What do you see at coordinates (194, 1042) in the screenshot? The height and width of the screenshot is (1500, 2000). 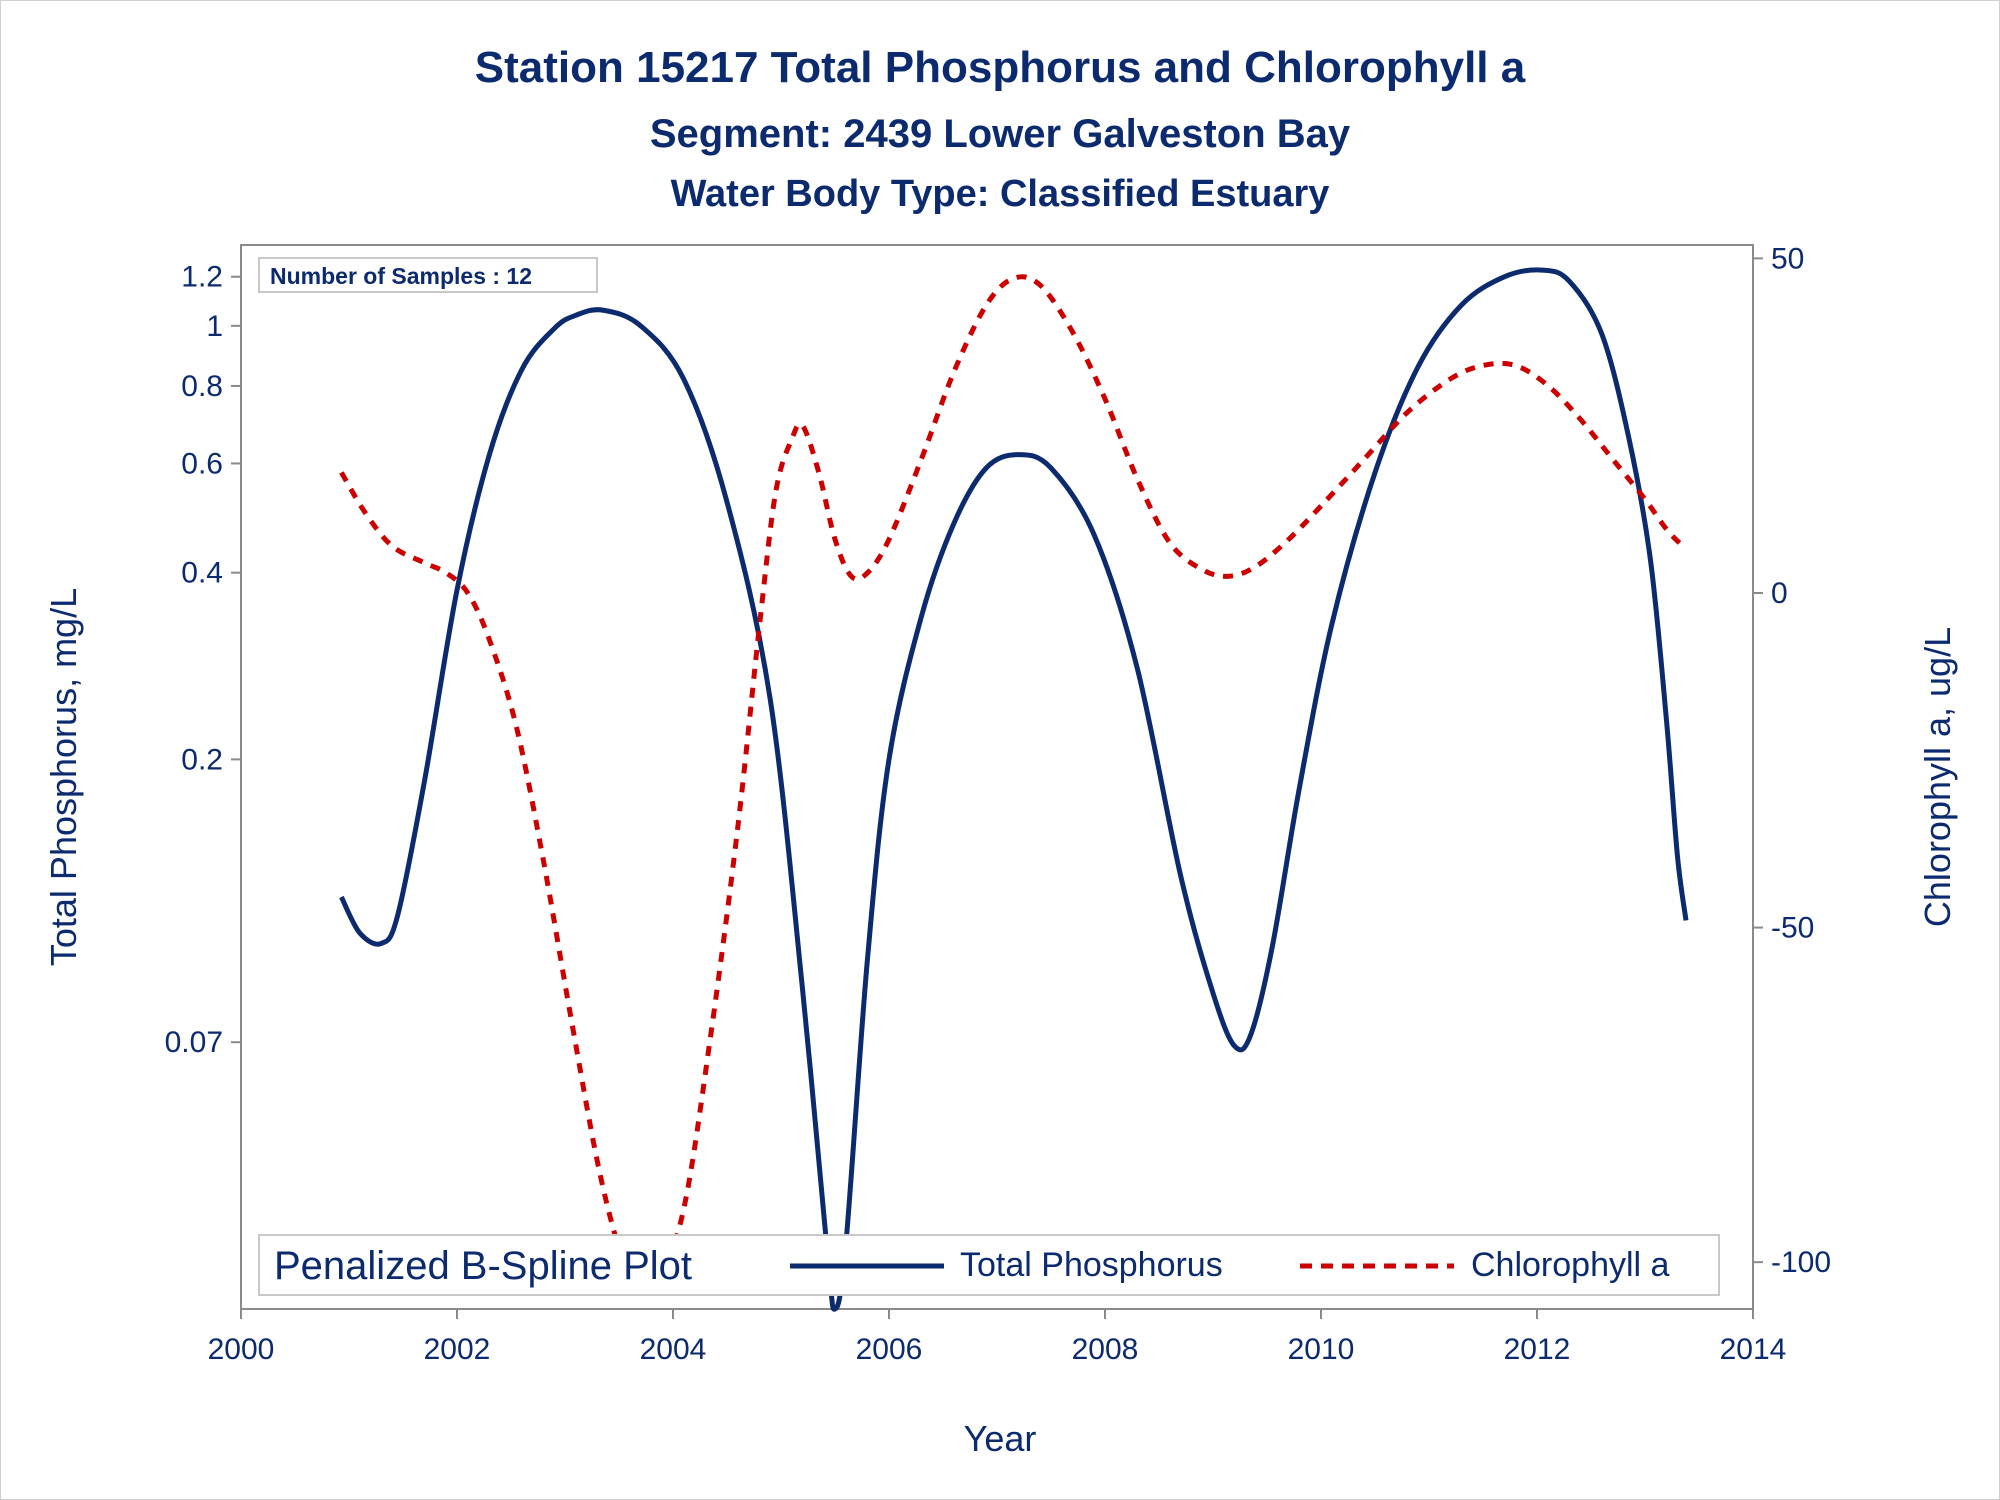 I see `y-tick-label: 0.07` at bounding box center [194, 1042].